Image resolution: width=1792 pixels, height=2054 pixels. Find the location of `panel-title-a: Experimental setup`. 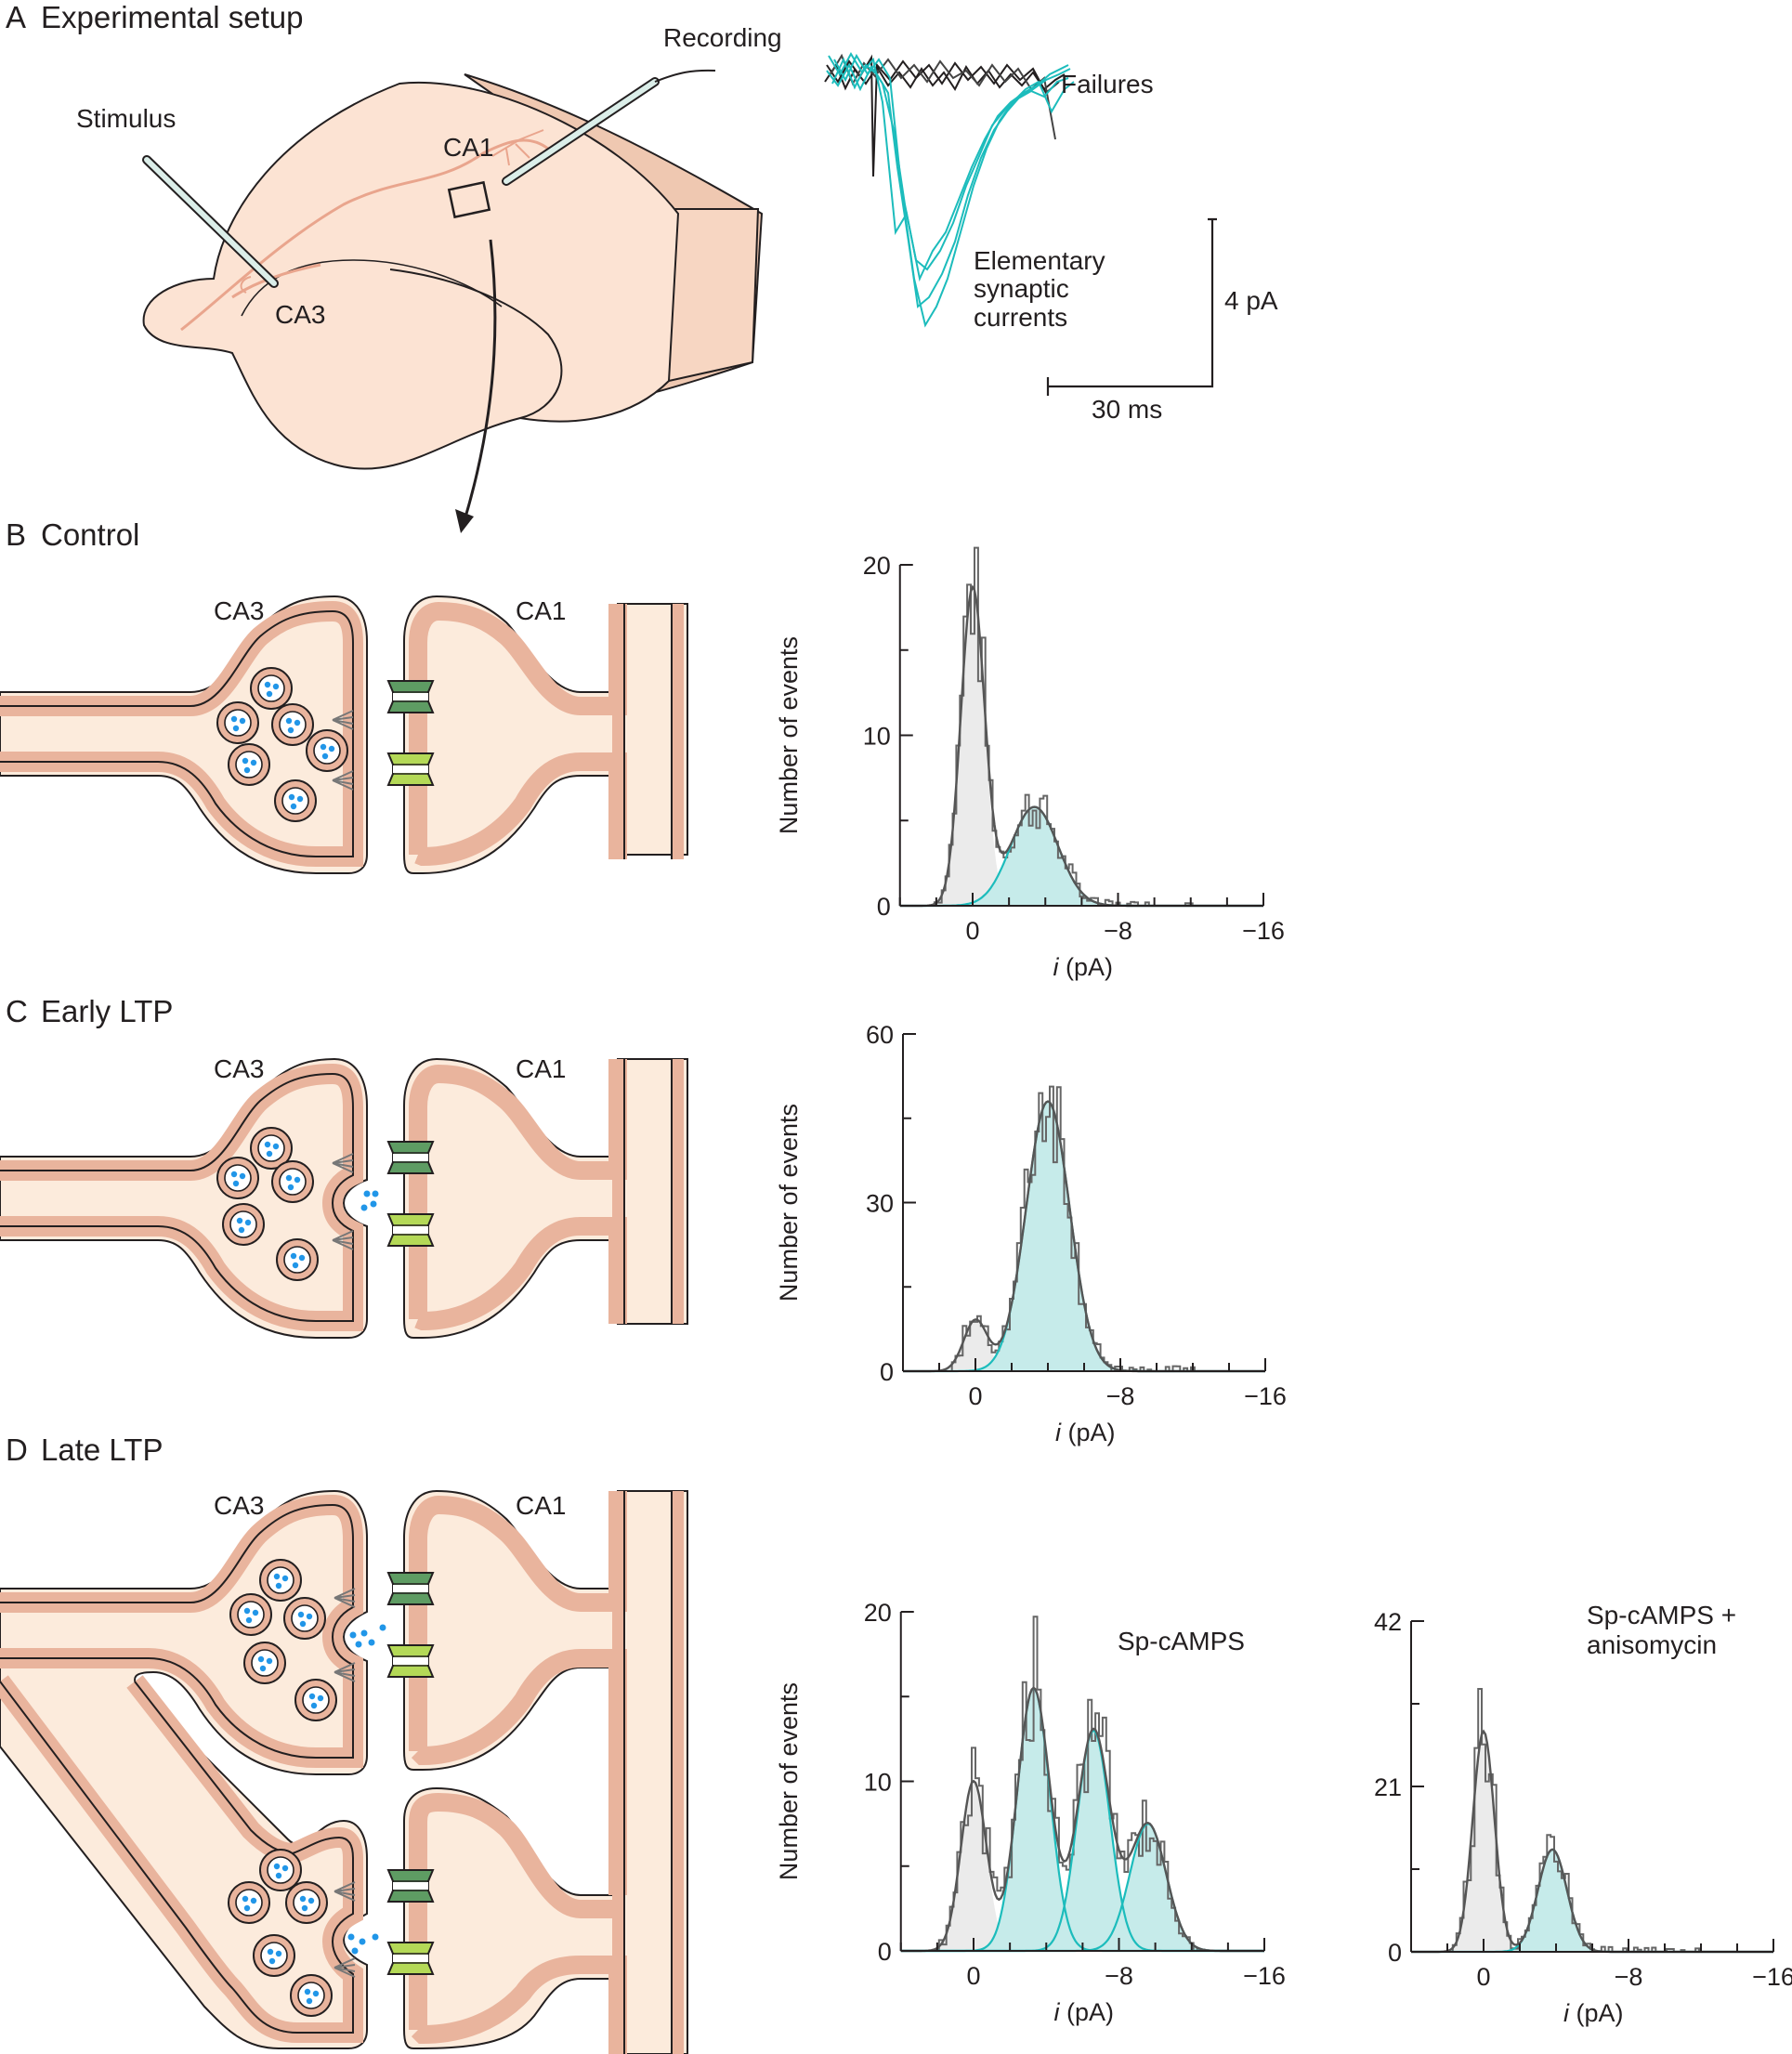

panel-title-a: Experimental setup is located at coordinates (172, 17).